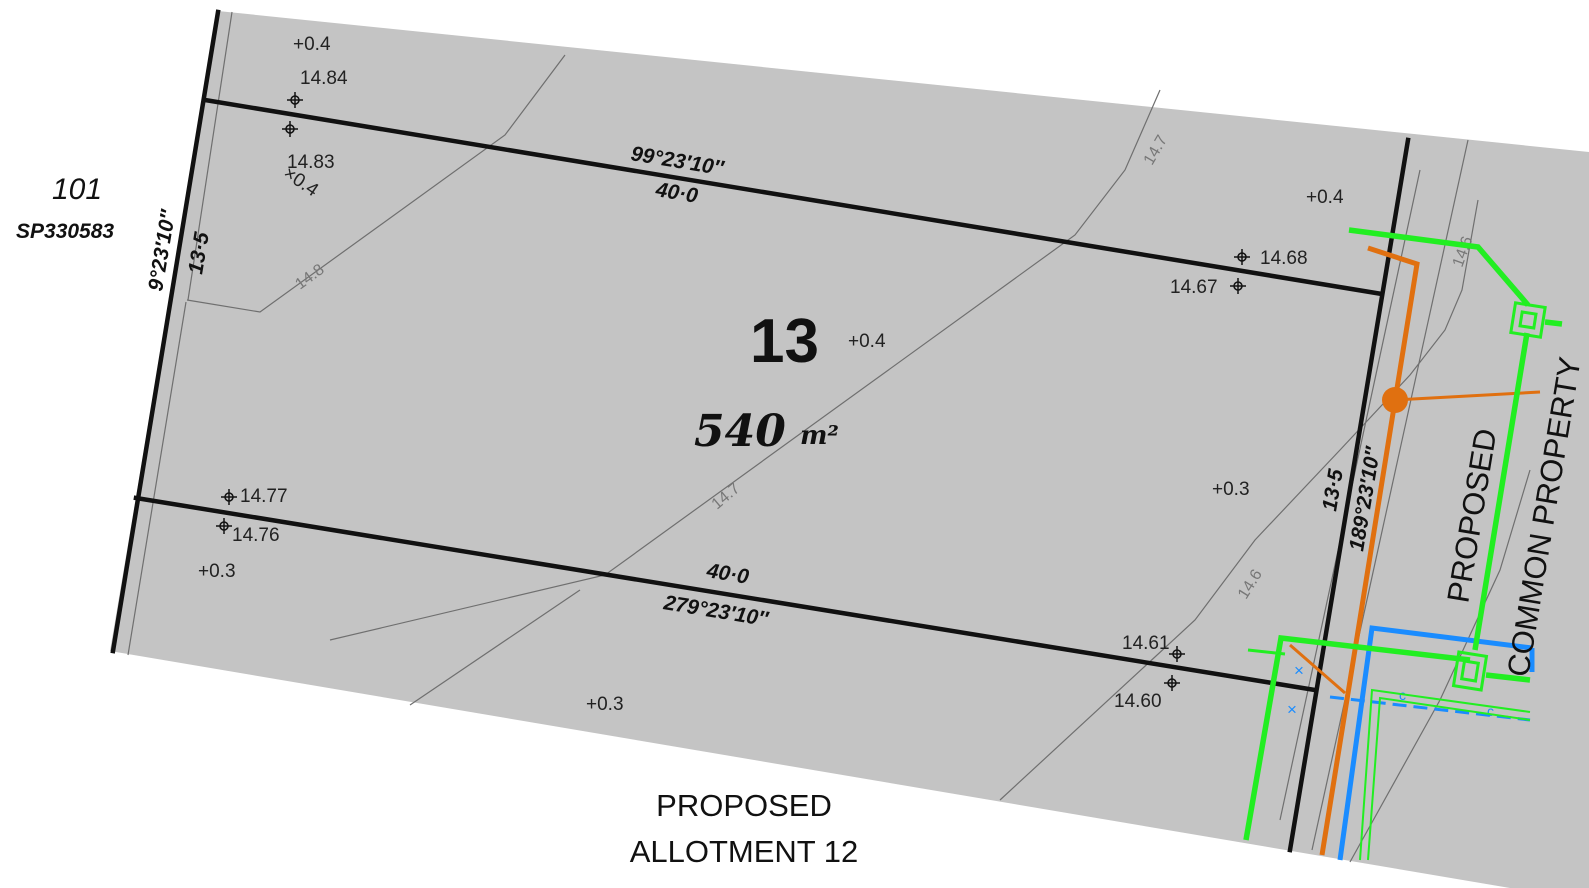 This screenshot has height=888, width=1589. I want to click on spot-level-sw-lower: 14.76, so click(256, 535).